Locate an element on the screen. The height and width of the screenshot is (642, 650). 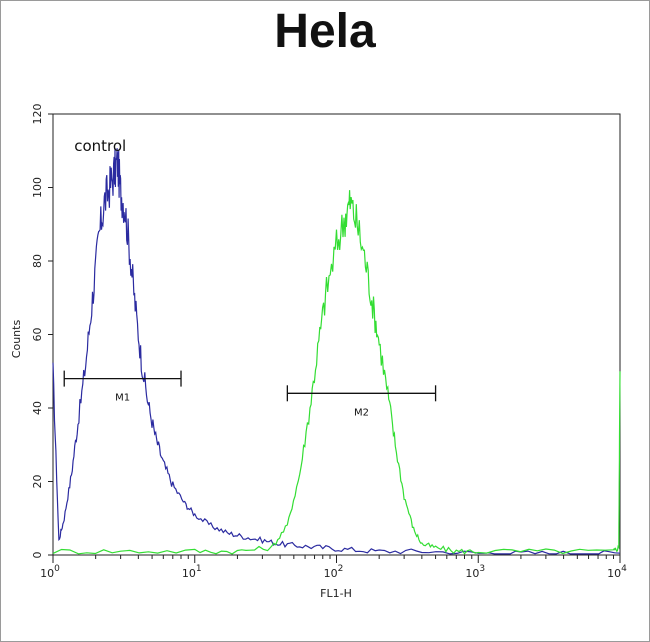
gate-marker-m1: M1 is located at coordinates (122, 387).